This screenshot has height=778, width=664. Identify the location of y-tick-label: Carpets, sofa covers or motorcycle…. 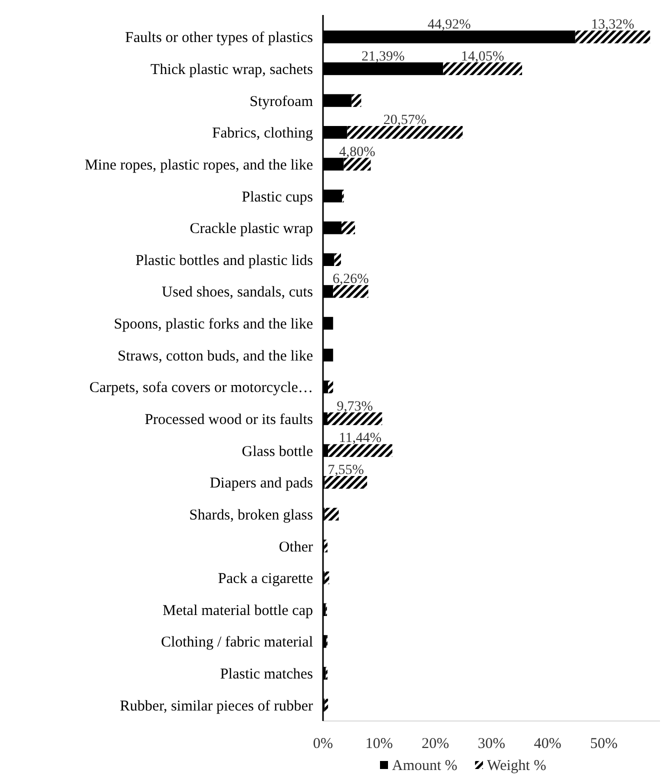
(201, 388).